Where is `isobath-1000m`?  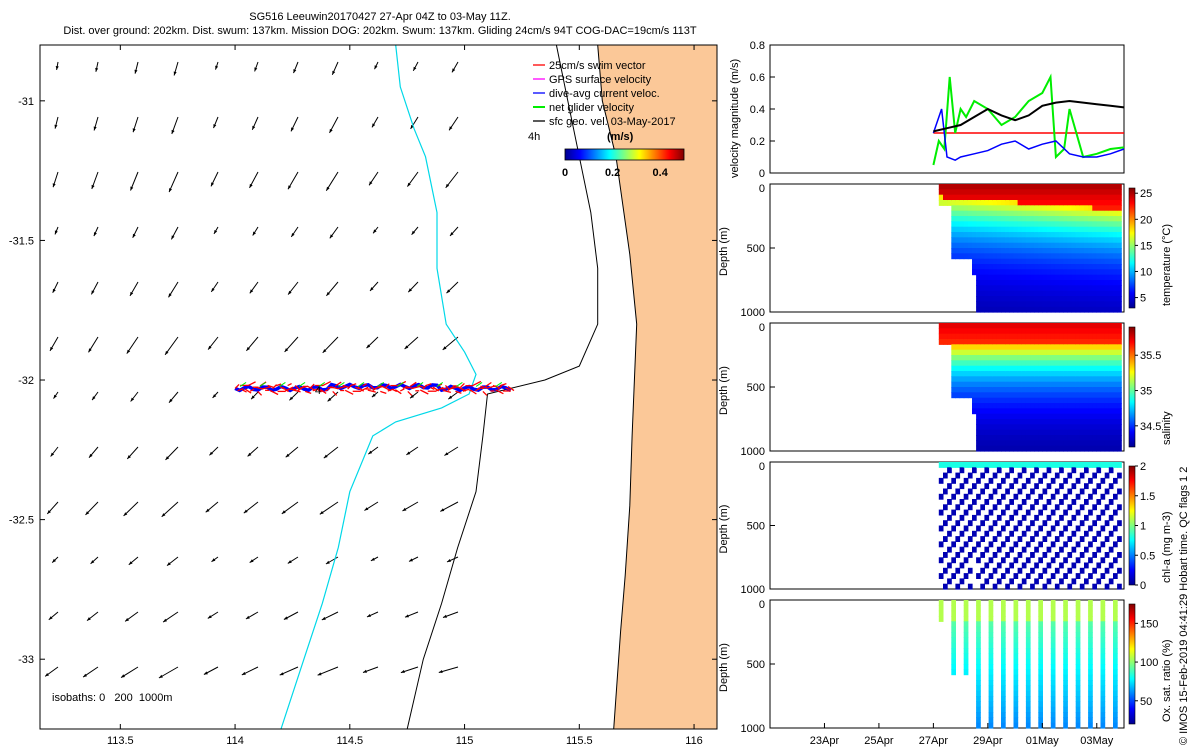
isobath-1000m is located at coordinates (378, 387).